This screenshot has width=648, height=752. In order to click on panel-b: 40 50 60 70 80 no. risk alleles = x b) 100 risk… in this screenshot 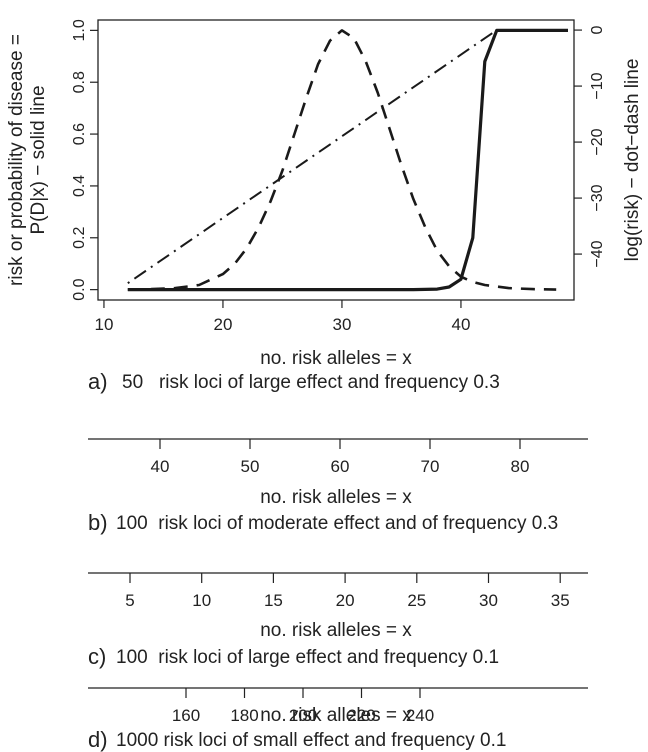, I will do `click(338, 486)`.